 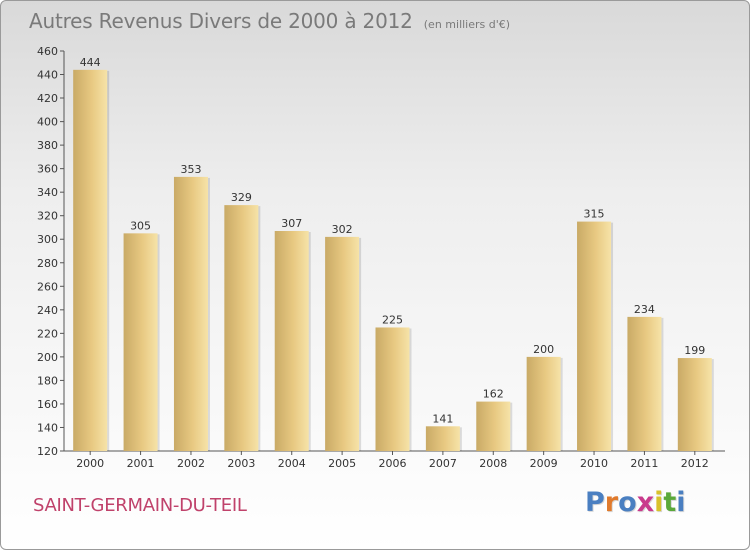 What do you see at coordinates (493, 394) in the screenshot?
I see `data-label: 162` at bounding box center [493, 394].